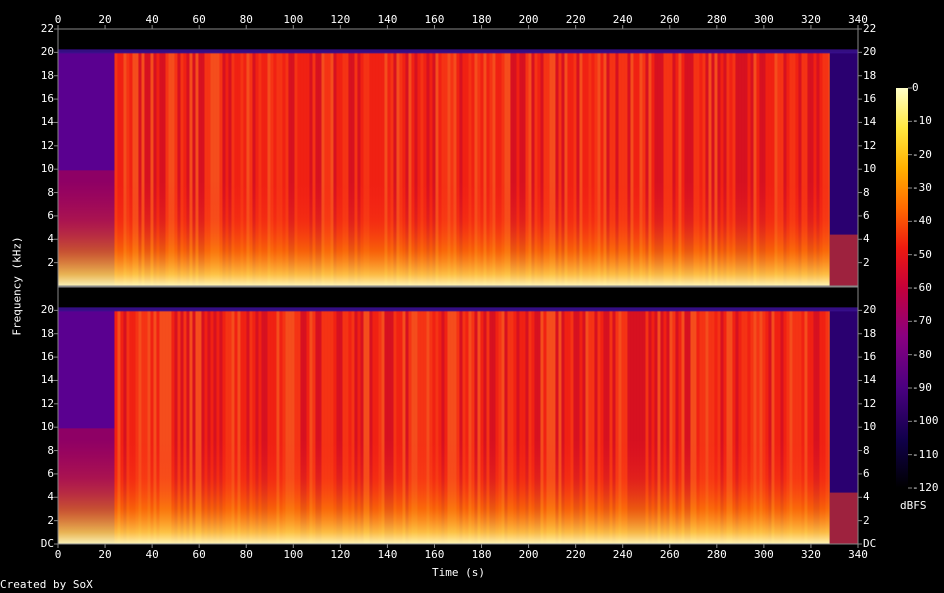 Image resolution: width=944 pixels, height=593 pixels. Describe the element at coordinates (47, 427) in the screenshot. I see `y-tick-left-bottom-5: 10` at that location.